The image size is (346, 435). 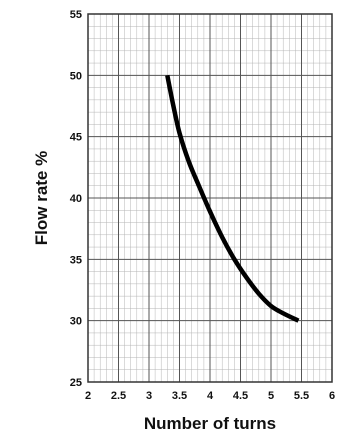 I want to click on y-tick-label: 35, so click(x=76, y=260).